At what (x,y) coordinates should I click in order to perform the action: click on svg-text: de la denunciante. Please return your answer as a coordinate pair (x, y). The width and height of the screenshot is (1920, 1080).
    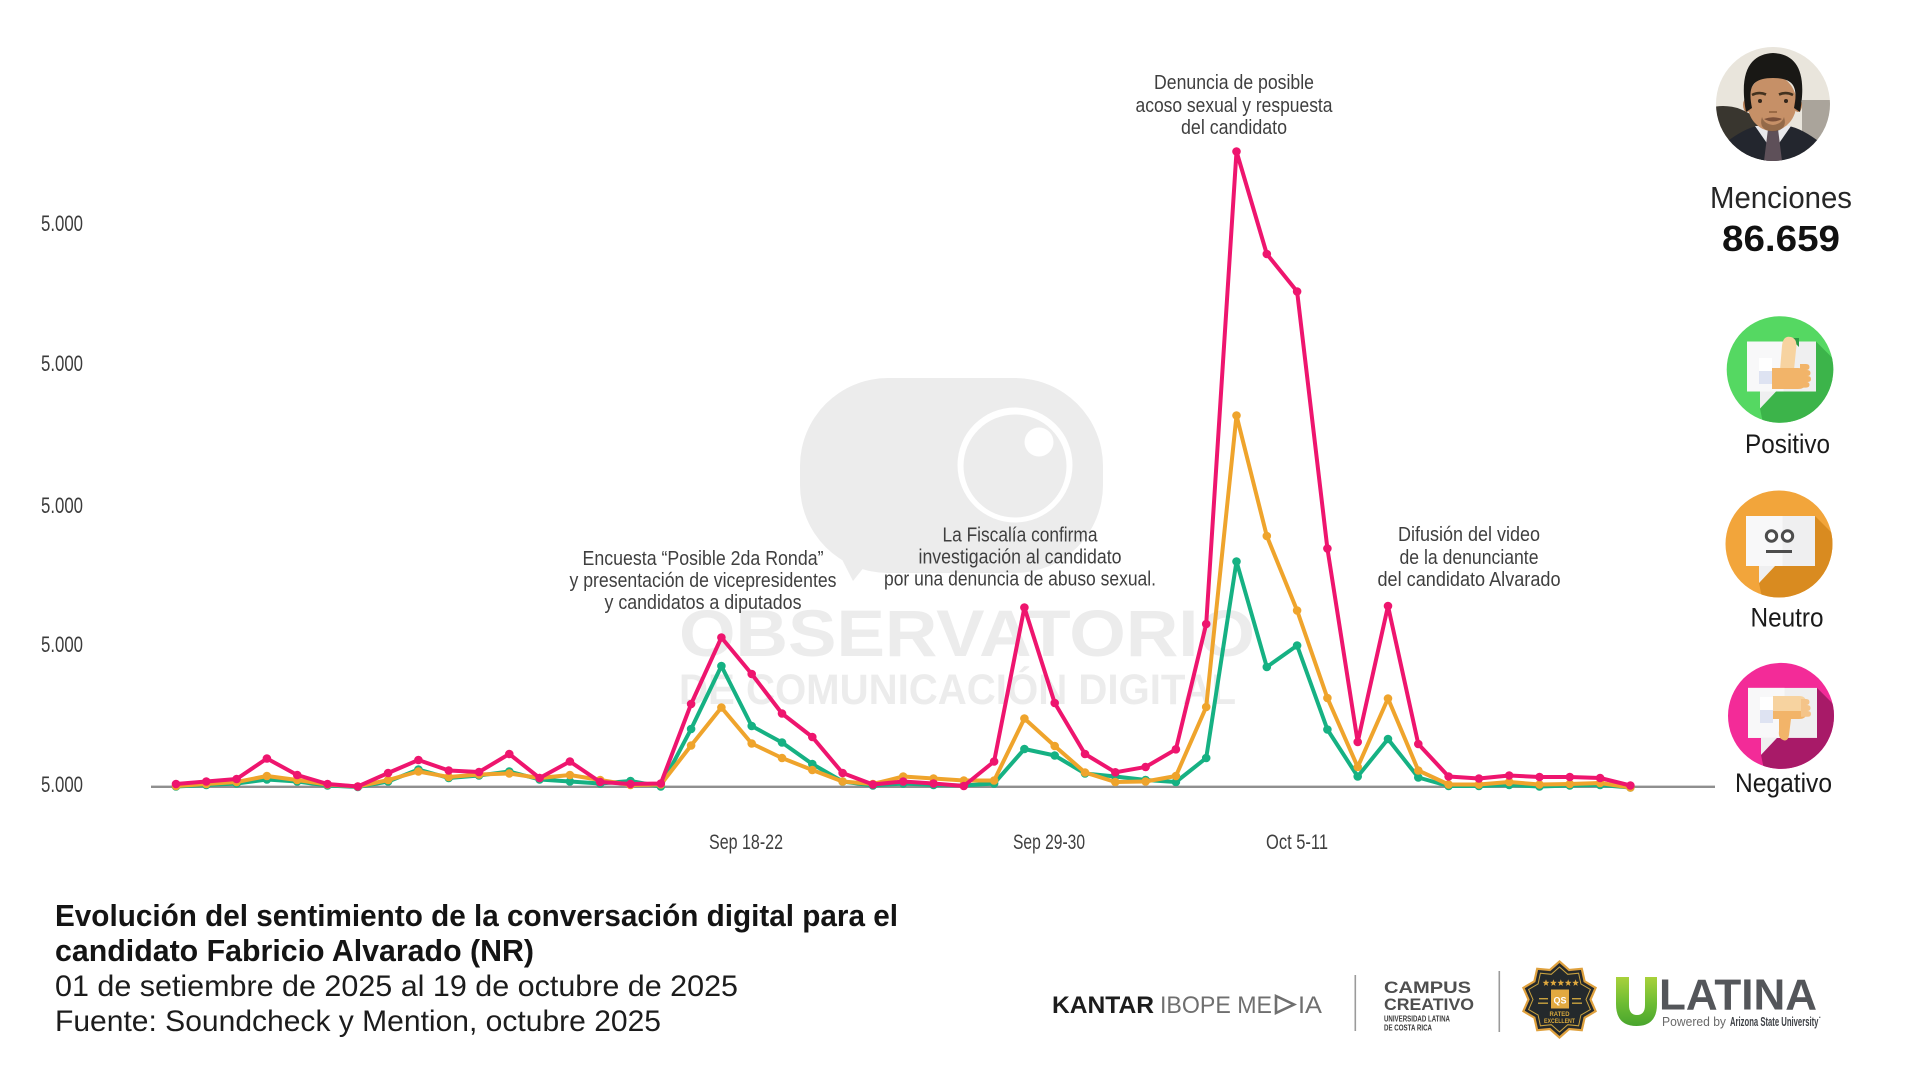
    Looking at the image, I should click on (1469, 558).